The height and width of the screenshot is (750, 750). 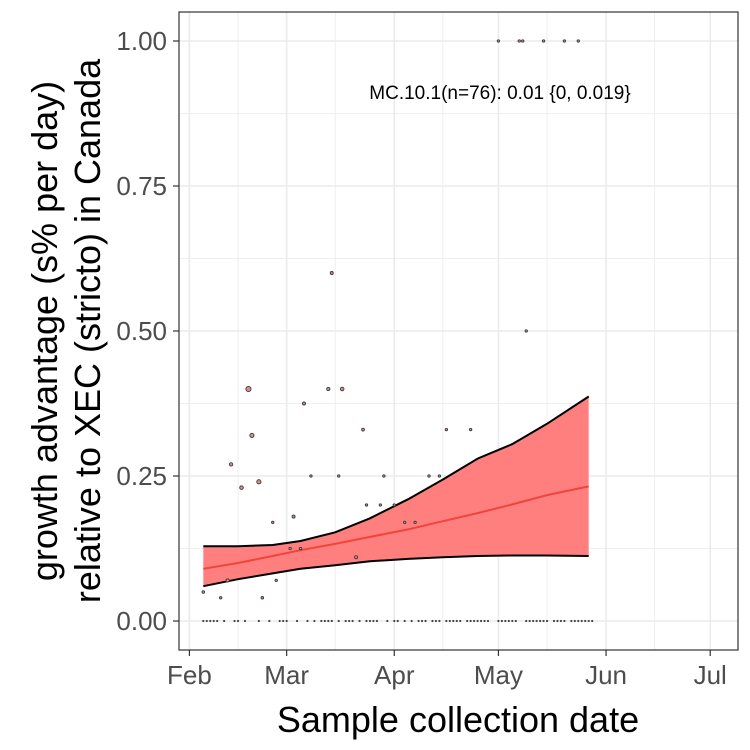 I want to click on y-axis-title-line-2: relative to XEC (stricto) in Canada, so click(x=87, y=330).